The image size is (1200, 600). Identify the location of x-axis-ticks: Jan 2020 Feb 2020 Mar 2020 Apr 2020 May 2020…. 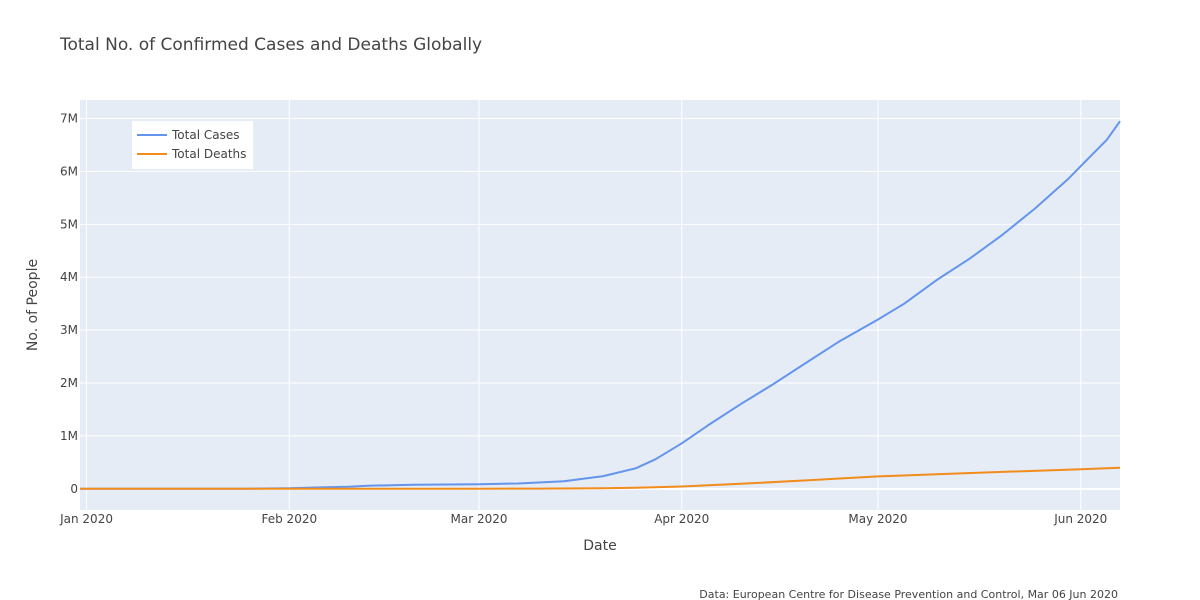
(583, 519).